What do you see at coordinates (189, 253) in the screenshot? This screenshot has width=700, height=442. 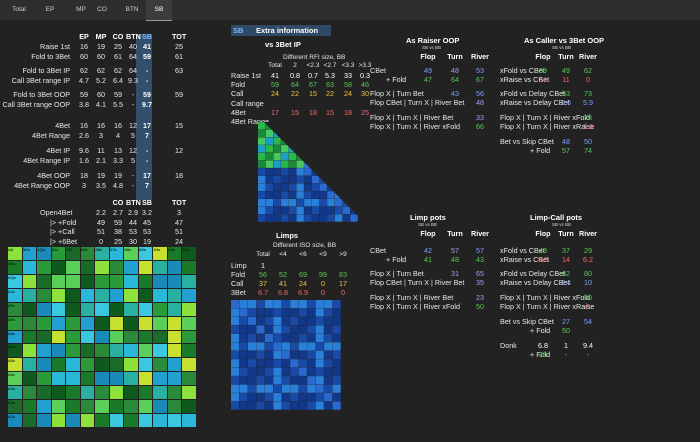 I see `range-cell: A2s` at bounding box center [189, 253].